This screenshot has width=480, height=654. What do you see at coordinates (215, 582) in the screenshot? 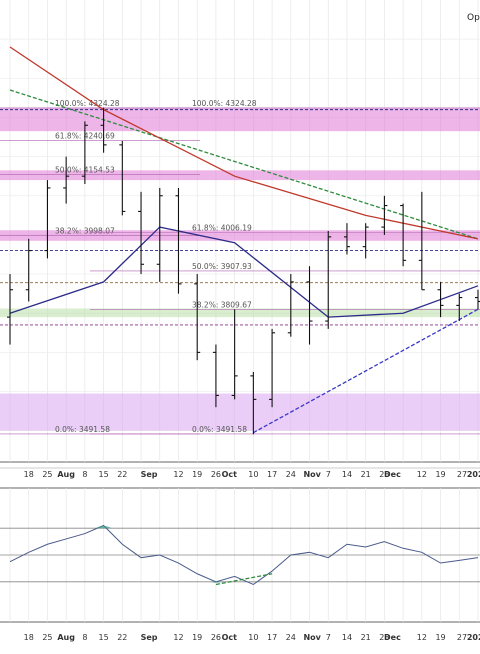
I see `oversold-fill` at bounding box center [215, 582].